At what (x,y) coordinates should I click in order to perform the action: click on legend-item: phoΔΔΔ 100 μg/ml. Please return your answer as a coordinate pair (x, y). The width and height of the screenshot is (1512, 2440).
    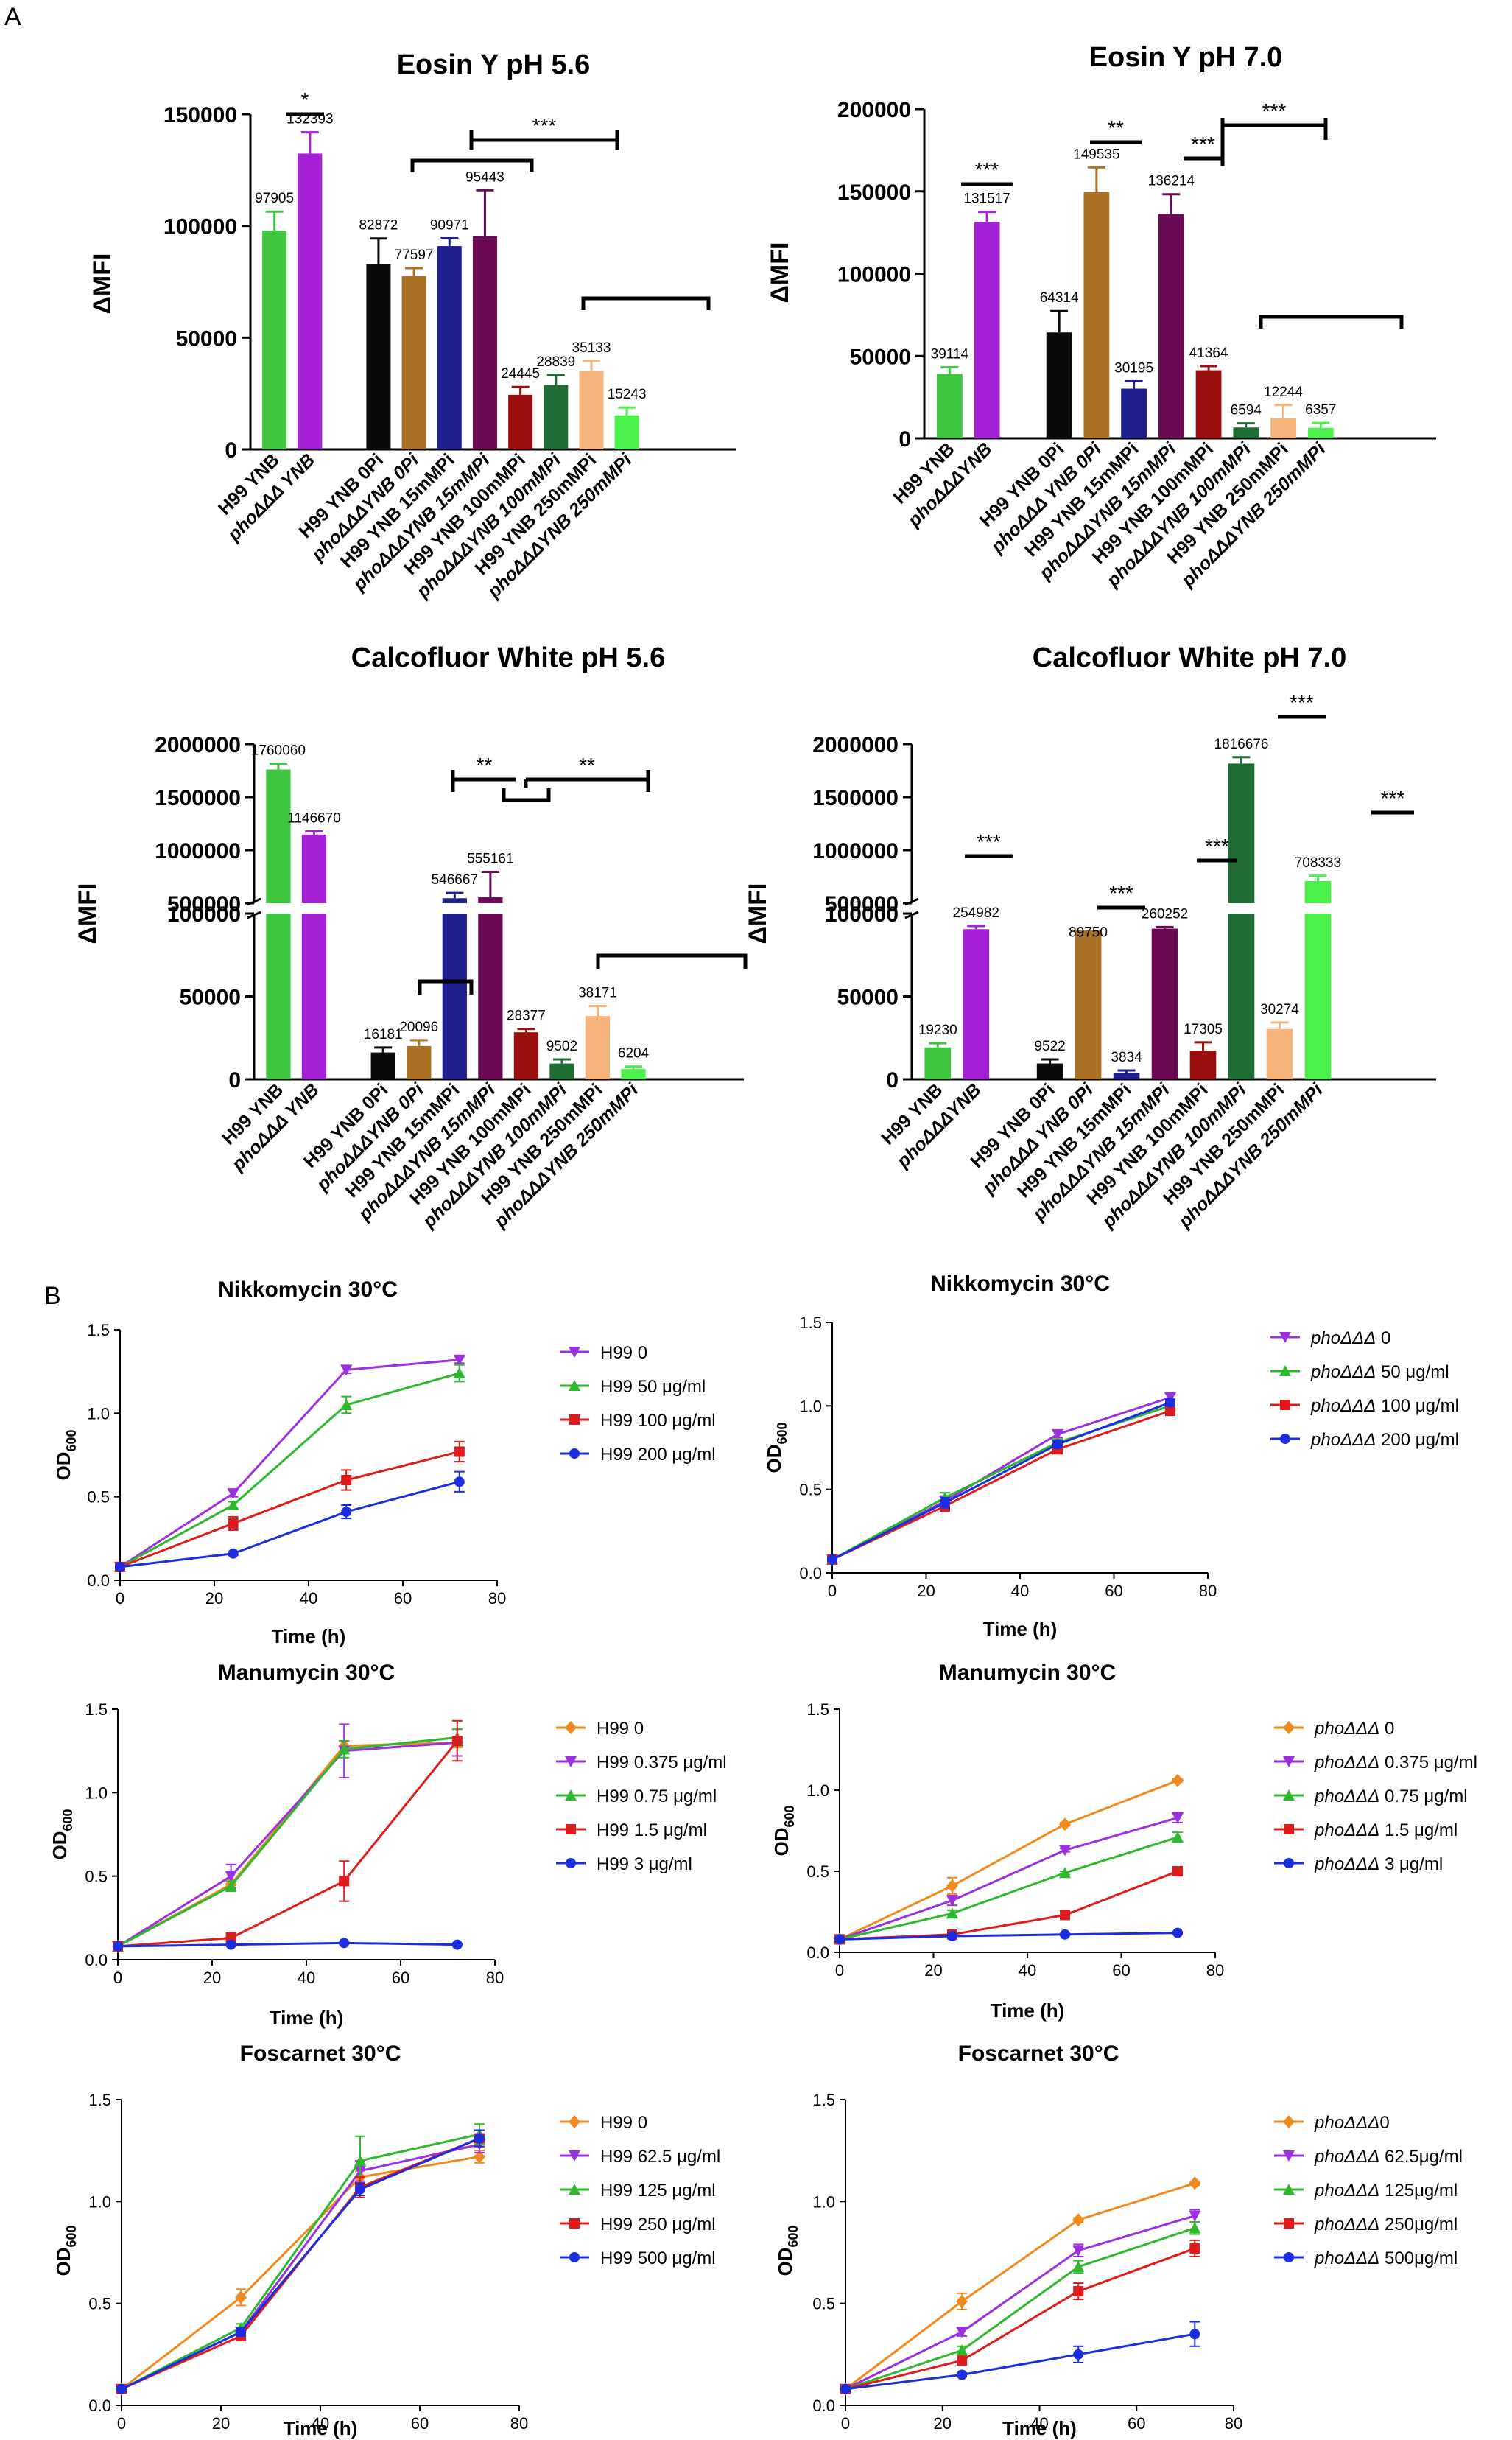
    Looking at the image, I should click on (1364, 1406).